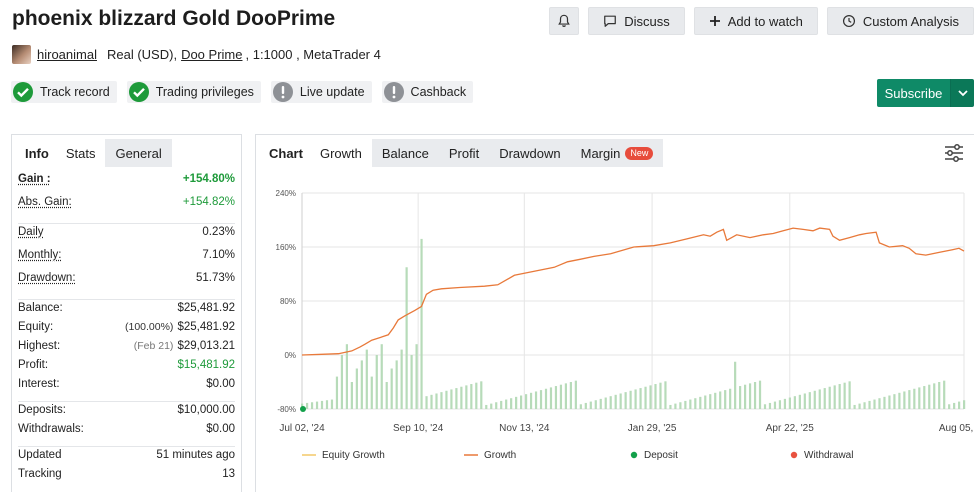  Describe the element at coordinates (617, 153) in the screenshot. I see `tab-margin: Margin New` at that location.